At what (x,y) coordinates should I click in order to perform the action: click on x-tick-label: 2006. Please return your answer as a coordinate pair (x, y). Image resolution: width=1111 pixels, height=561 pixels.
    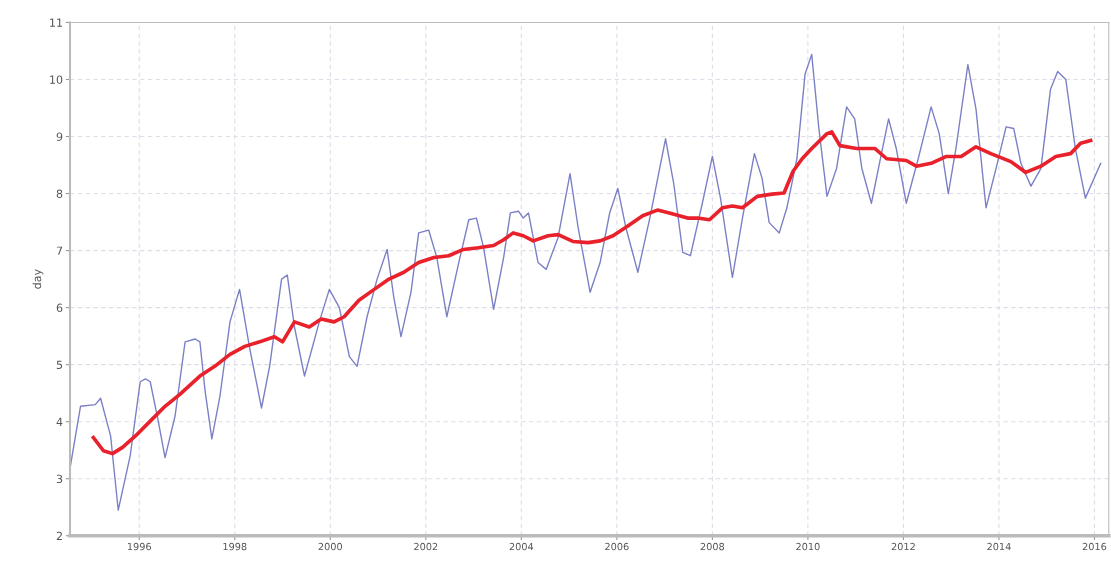
    Looking at the image, I should click on (617, 546).